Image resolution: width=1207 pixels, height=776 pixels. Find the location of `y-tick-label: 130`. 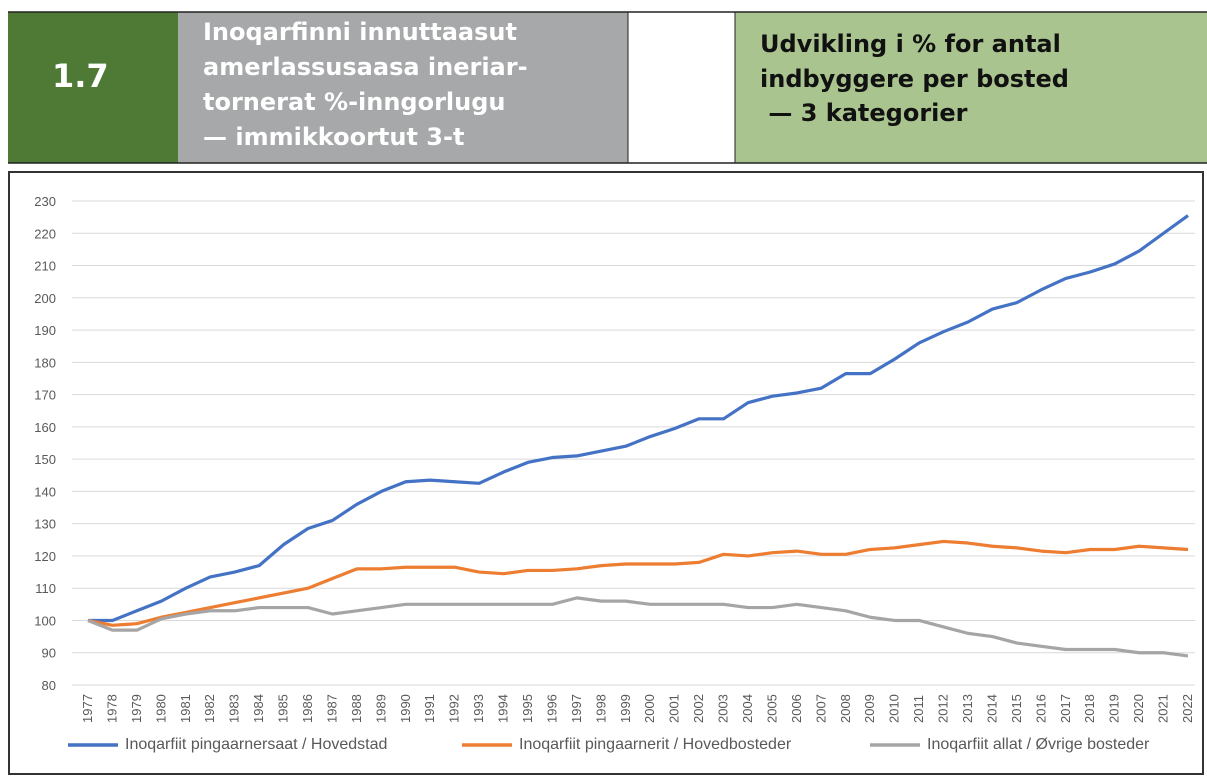

y-tick-label: 130 is located at coordinates (45, 524).